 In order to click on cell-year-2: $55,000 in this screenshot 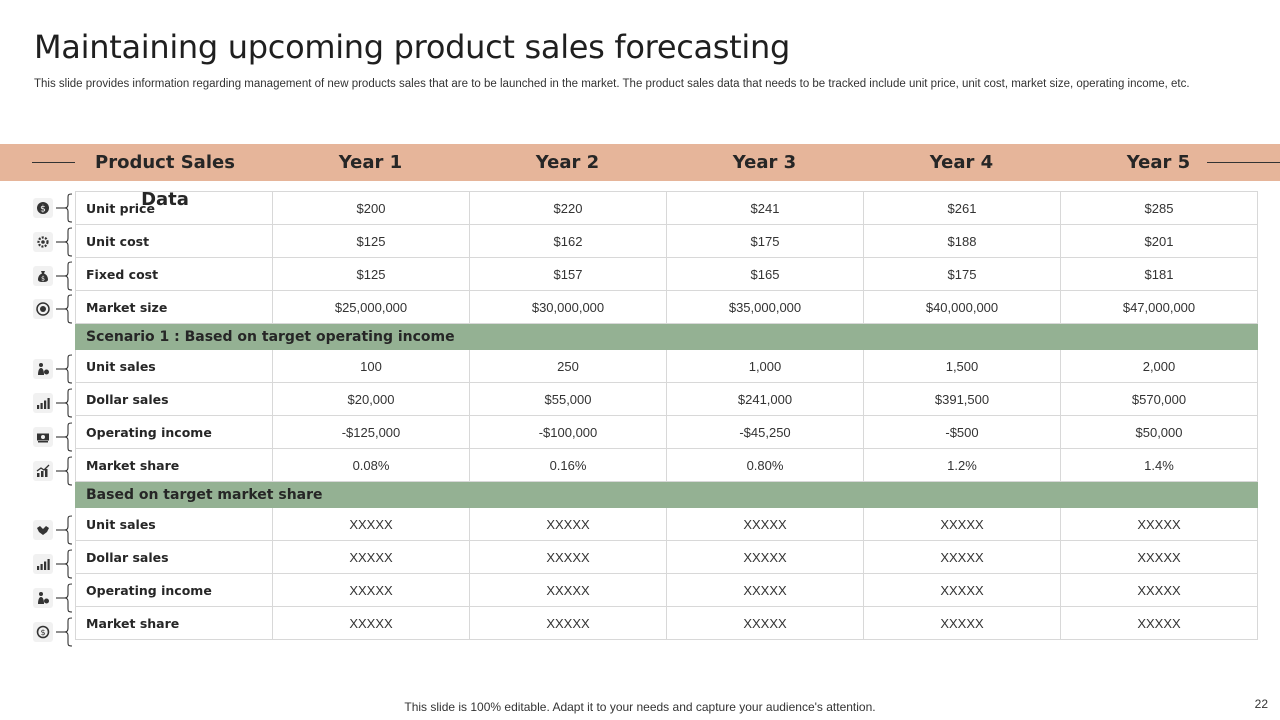, I will do `click(568, 399)`.